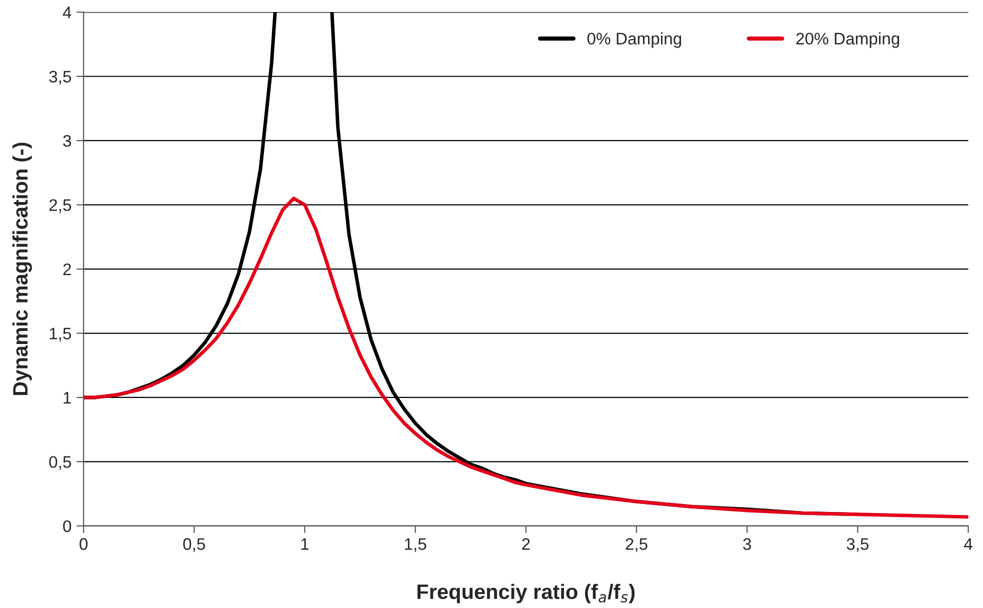 Image resolution: width=983 pixels, height=608 pixels. I want to click on x-tick-label: 2,5, so click(637, 545).